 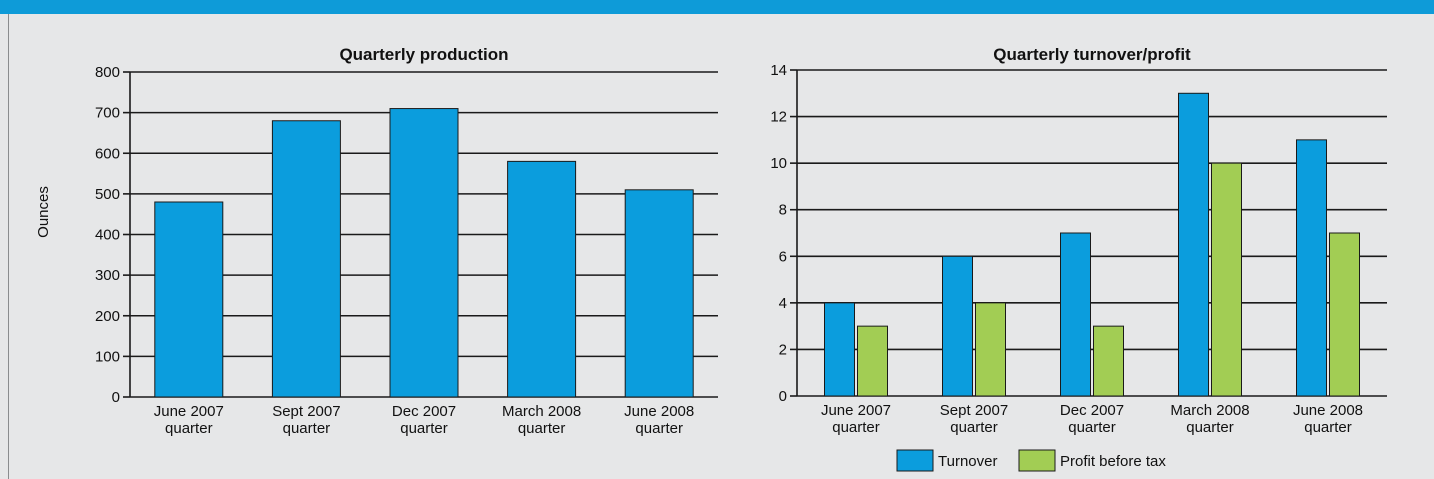 What do you see at coordinates (778, 163) in the screenshot?
I see `y-tick-label: 10` at bounding box center [778, 163].